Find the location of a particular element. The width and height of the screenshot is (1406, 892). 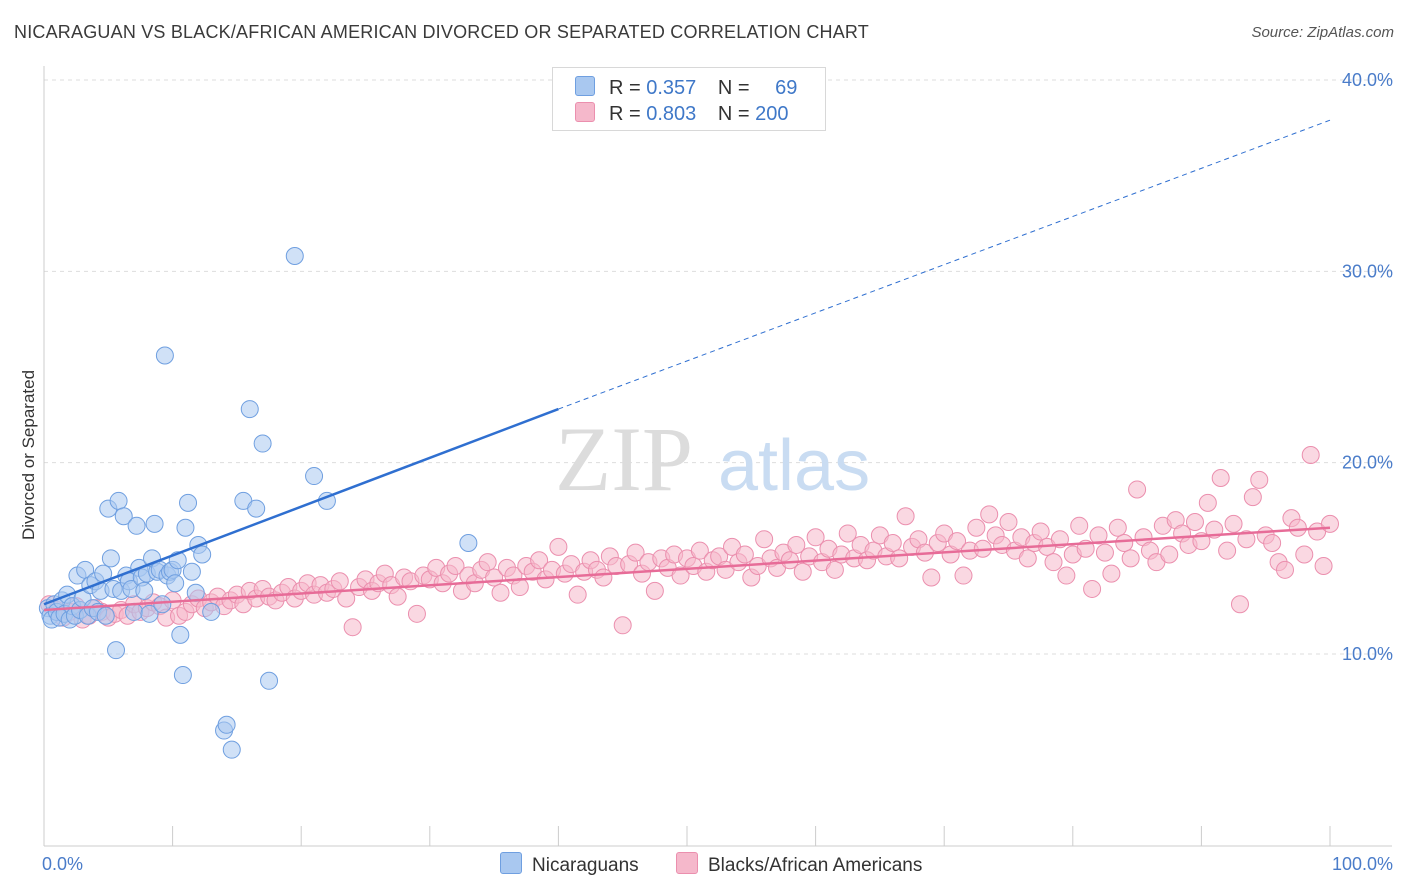

y-tick-label: 30.0% is located at coordinates (1367, 271).